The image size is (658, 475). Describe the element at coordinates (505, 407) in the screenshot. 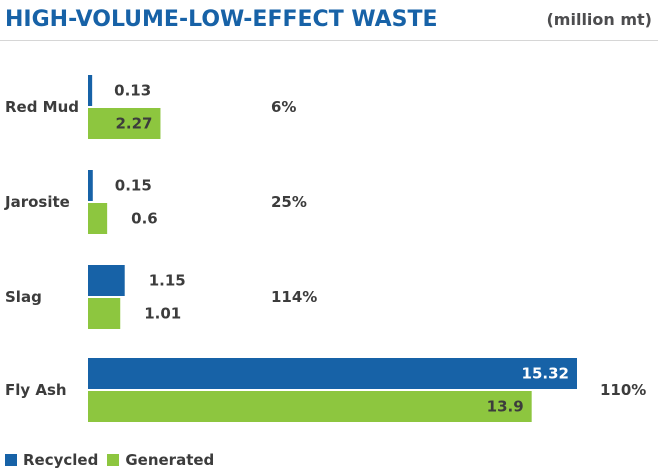

I see `value-label-generated-fly-ash: 13.9` at that location.